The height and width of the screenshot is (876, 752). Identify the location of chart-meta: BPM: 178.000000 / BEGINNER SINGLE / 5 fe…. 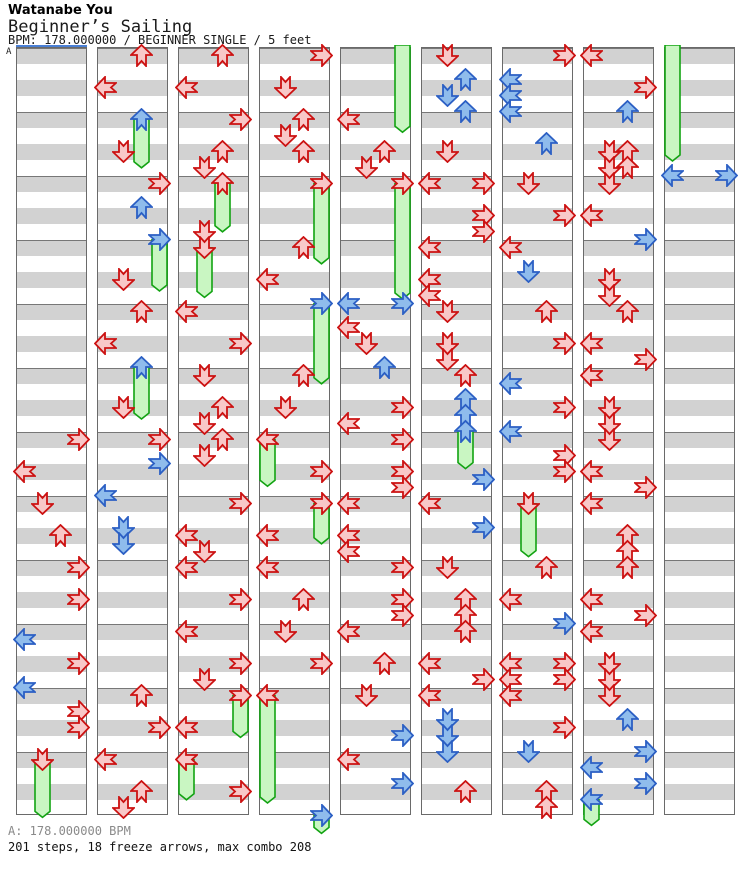
(160, 40).